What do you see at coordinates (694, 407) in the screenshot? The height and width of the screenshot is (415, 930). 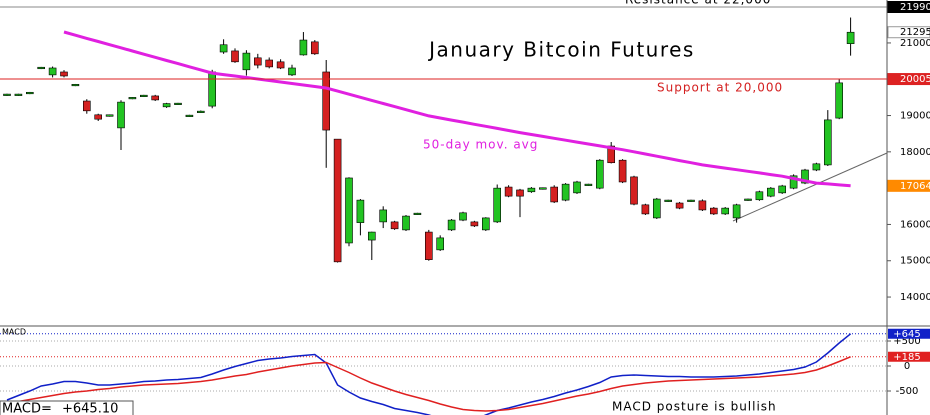 I see `annotation: MACD posture is bullish` at bounding box center [694, 407].